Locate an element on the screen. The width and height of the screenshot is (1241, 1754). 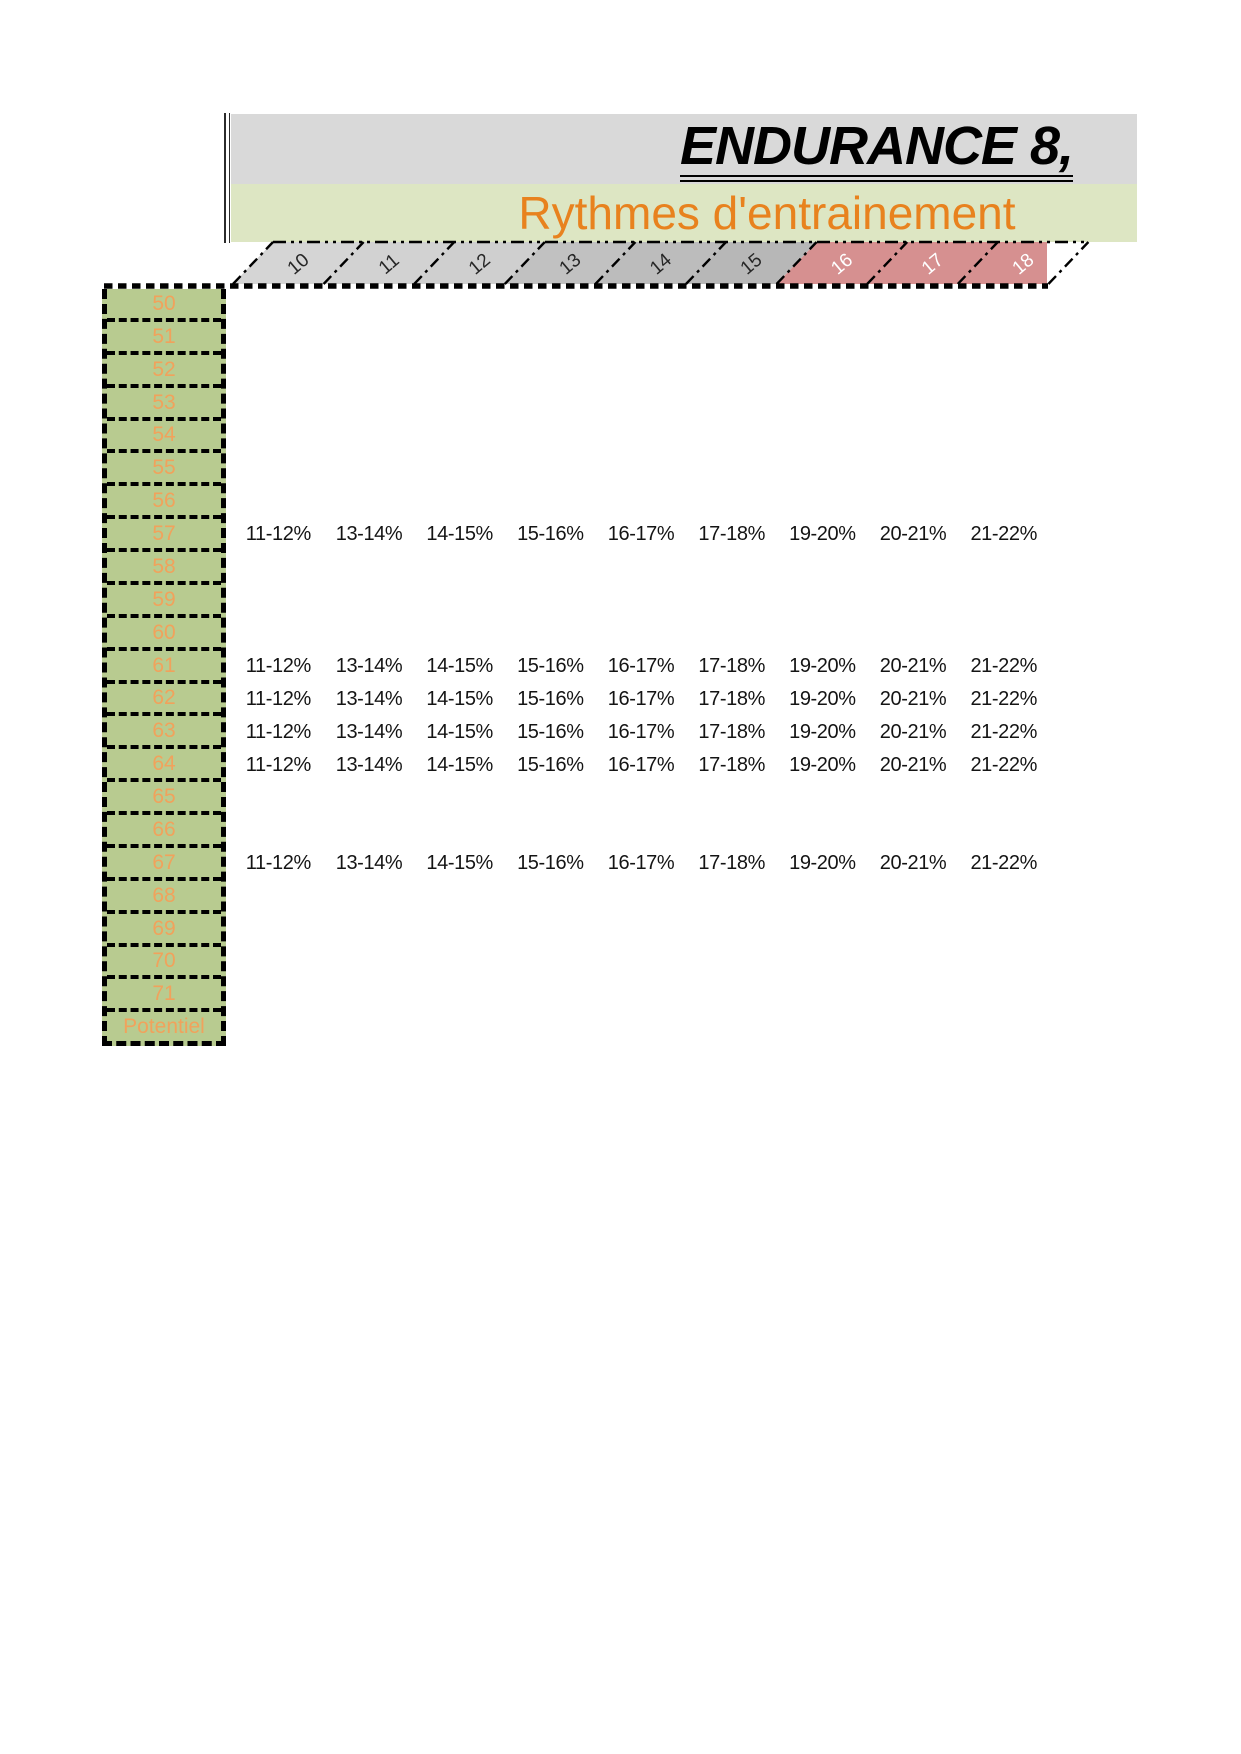
row-header-cell: 56 is located at coordinates (164, 503).